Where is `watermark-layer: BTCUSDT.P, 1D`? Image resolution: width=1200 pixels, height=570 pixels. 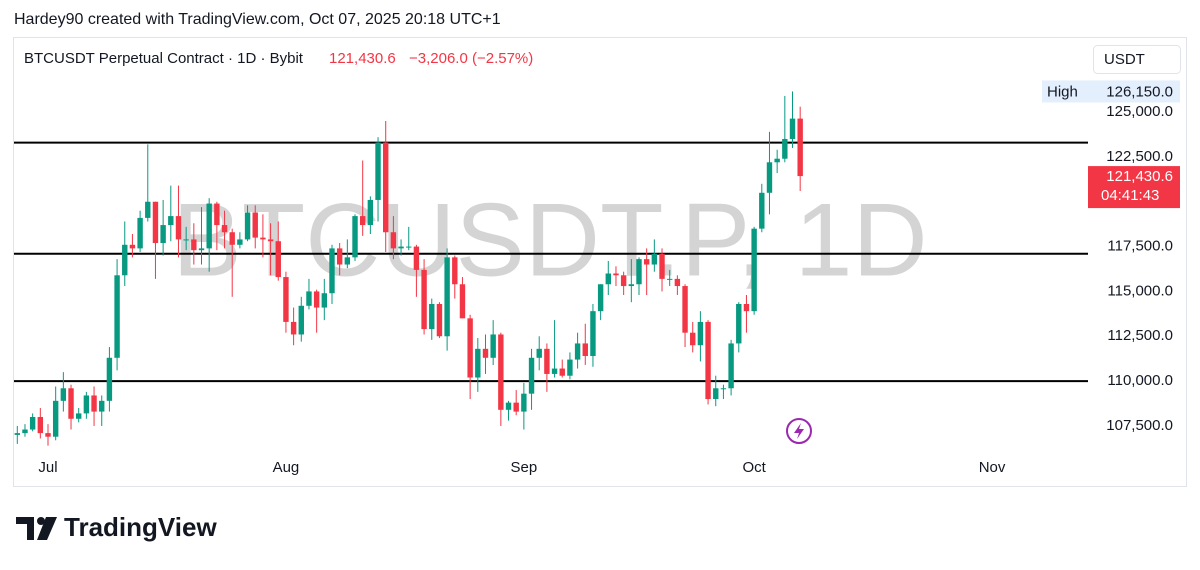 watermark-layer: BTCUSDT.P, 1D is located at coordinates (549, 240).